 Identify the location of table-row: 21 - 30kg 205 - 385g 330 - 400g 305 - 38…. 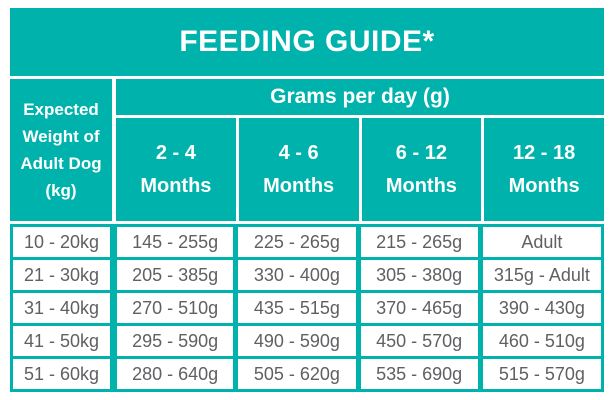
(307, 275).